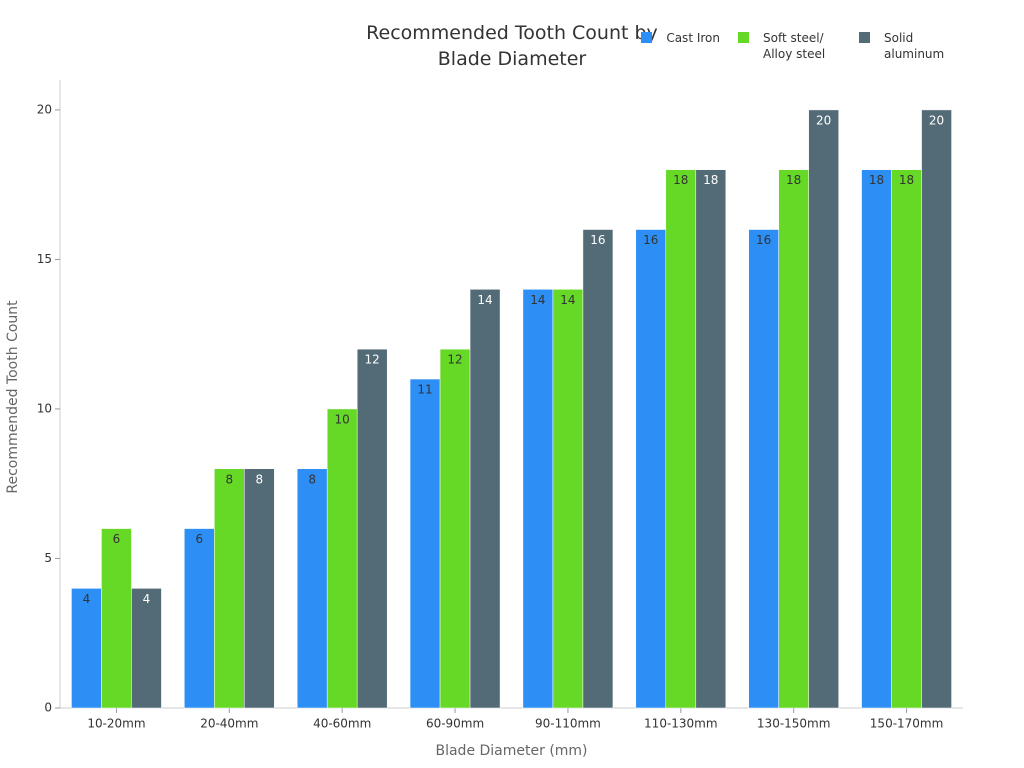  What do you see at coordinates (44, 259) in the screenshot?
I see `y-tick-label: 15` at bounding box center [44, 259].